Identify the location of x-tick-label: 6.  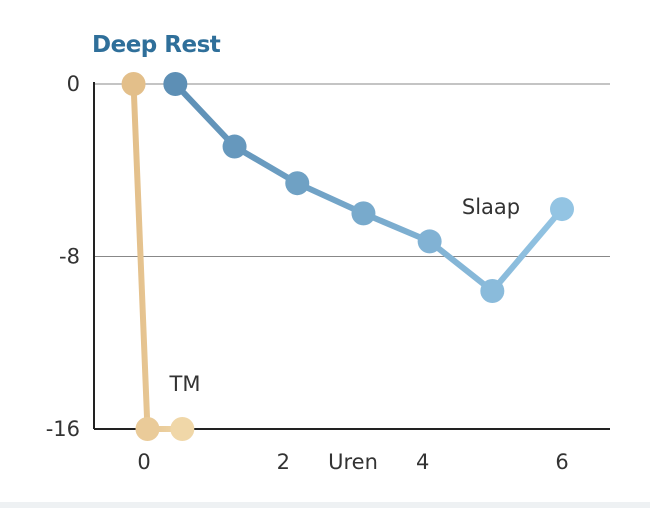
(561, 462).